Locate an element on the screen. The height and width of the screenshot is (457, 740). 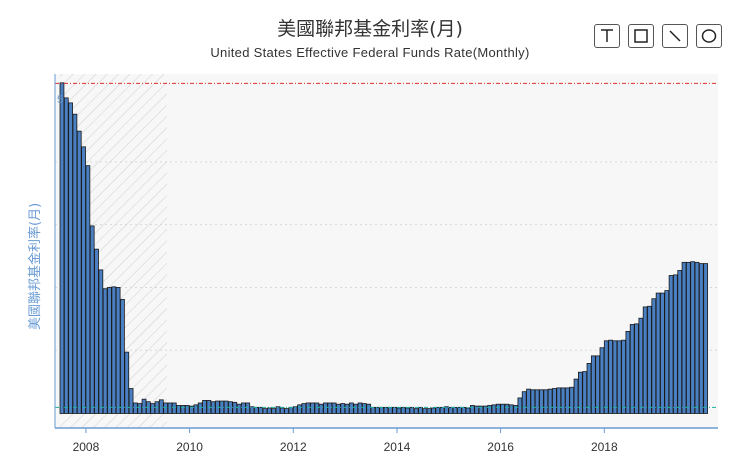
ellipse-tool-button is located at coordinates (709, 36).